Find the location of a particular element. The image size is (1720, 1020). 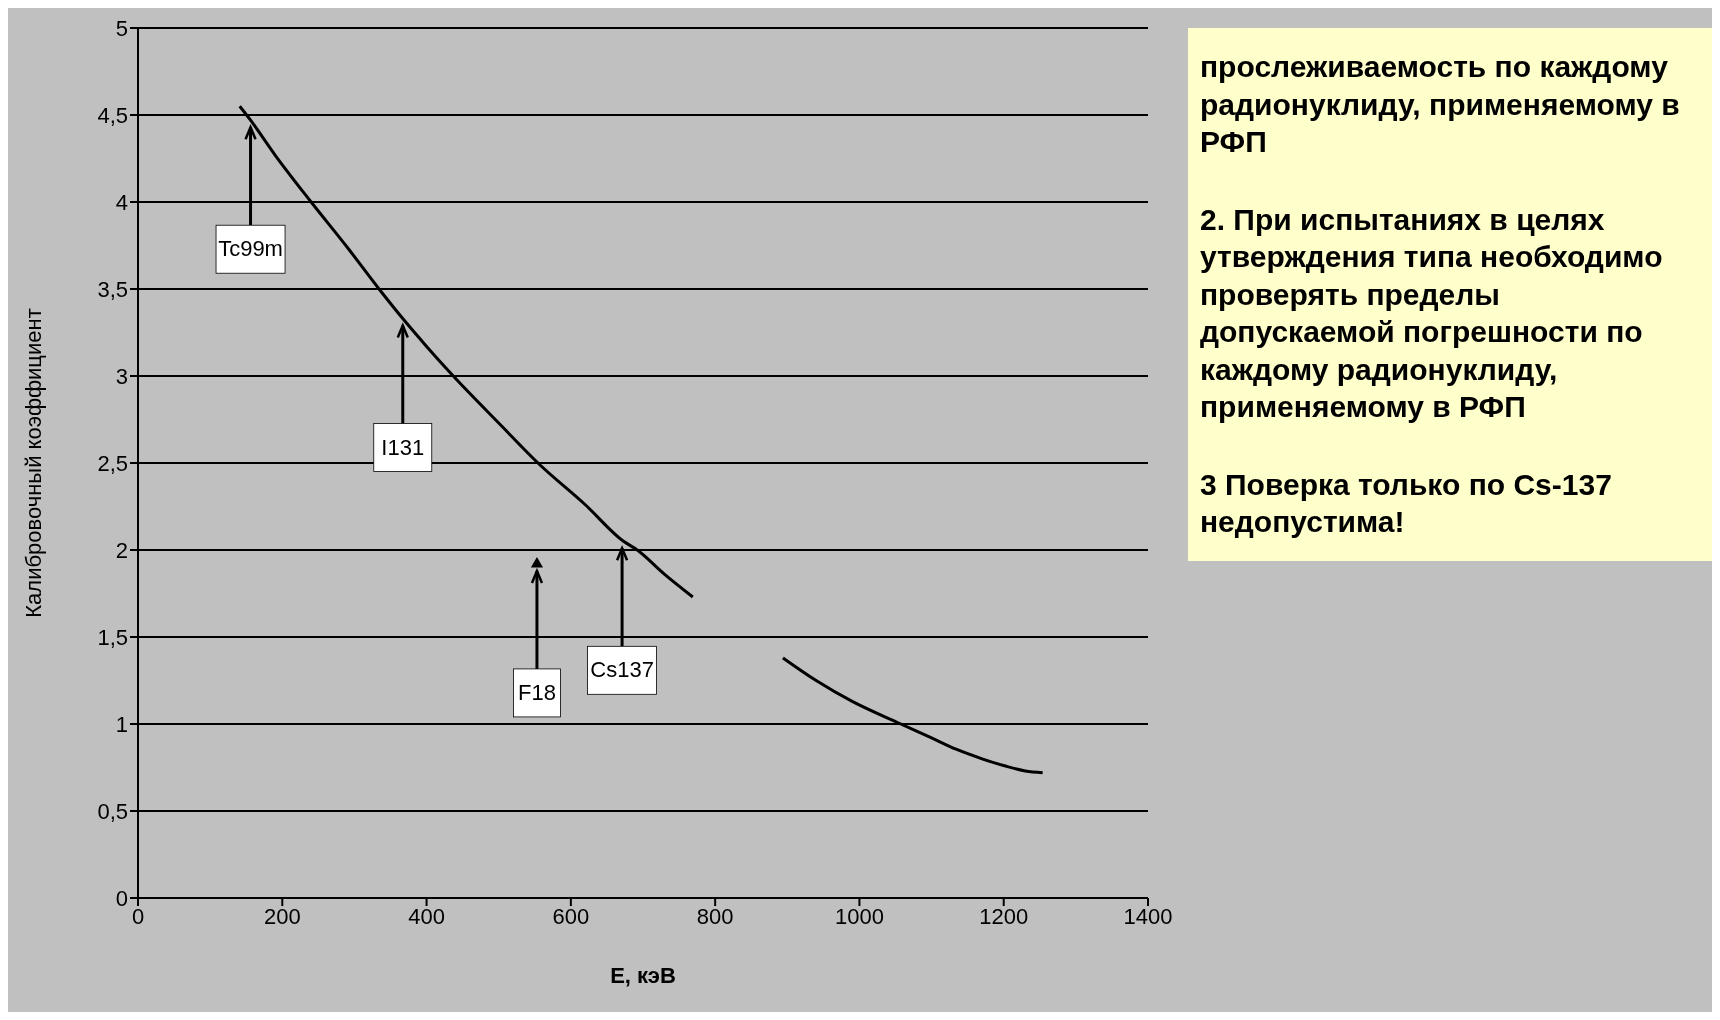

y-tick-label: 4,5 is located at coordinates (112, 115).